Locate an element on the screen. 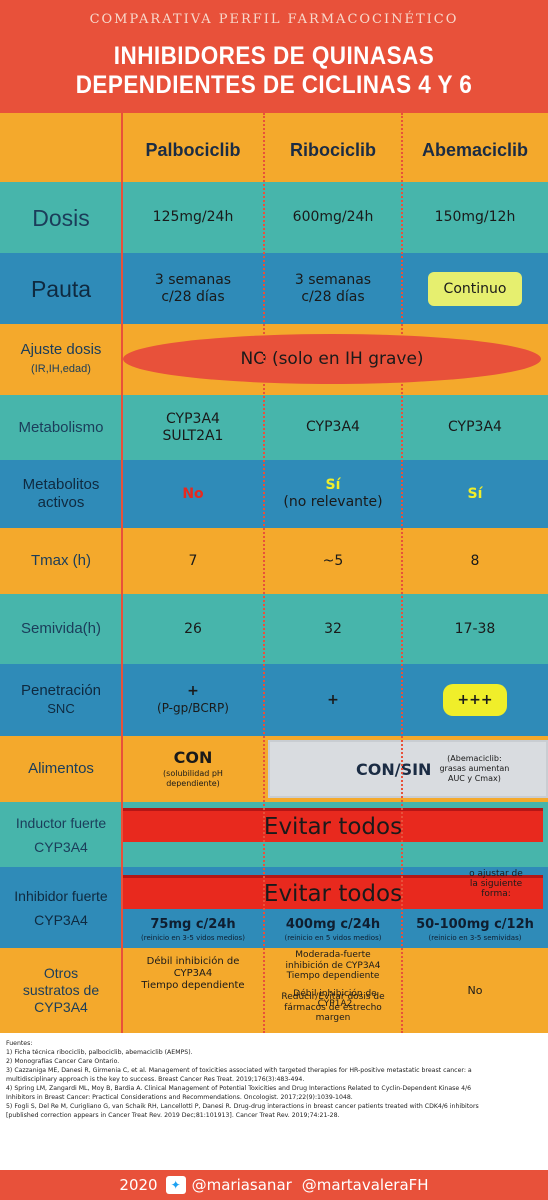 This screenshot has height=1200, width=548. inhibidor-palbo-note: (reinicio en 3-5 vidos medios) is located at coordinates (193, 937).